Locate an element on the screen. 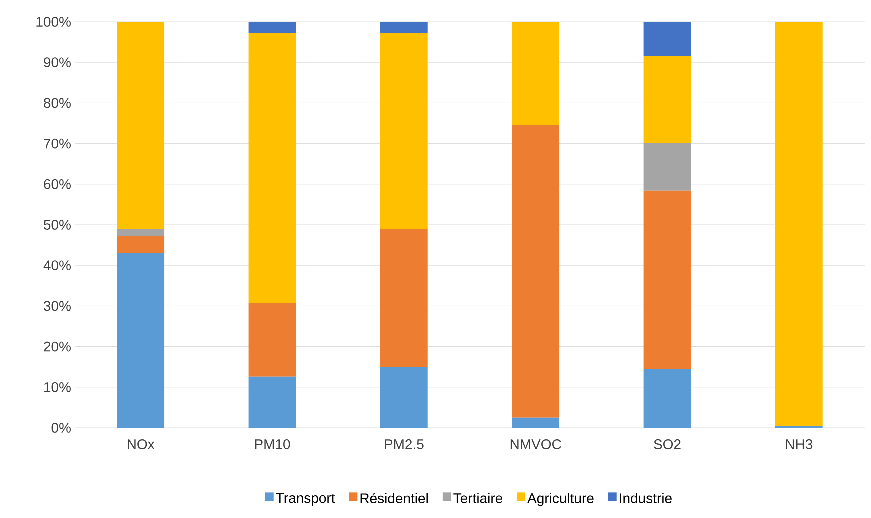 This screenshot has width=871, height=518. legend-label: Agriculture is located at coordinates (561, 499).